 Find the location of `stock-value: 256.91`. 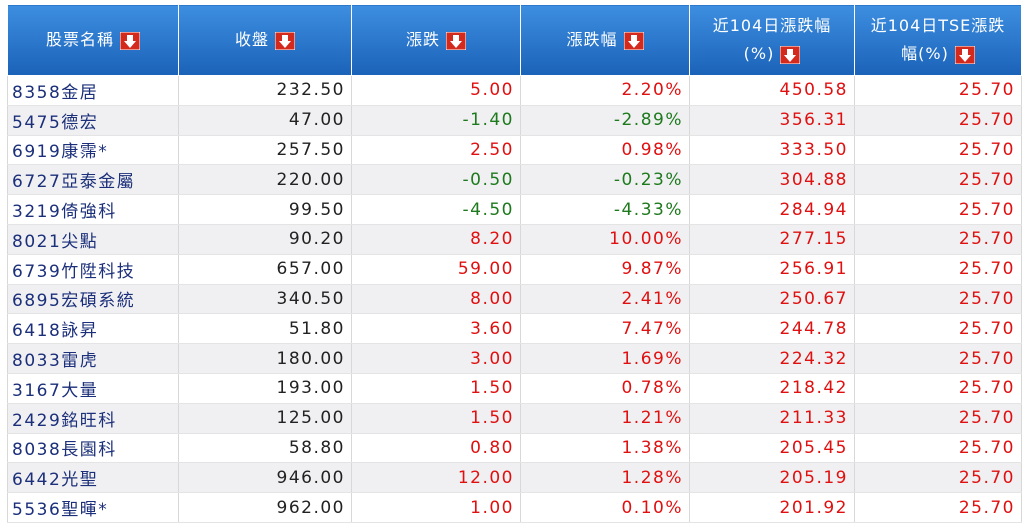

stock-value: 256.91 is located at coordinates (772, 269).